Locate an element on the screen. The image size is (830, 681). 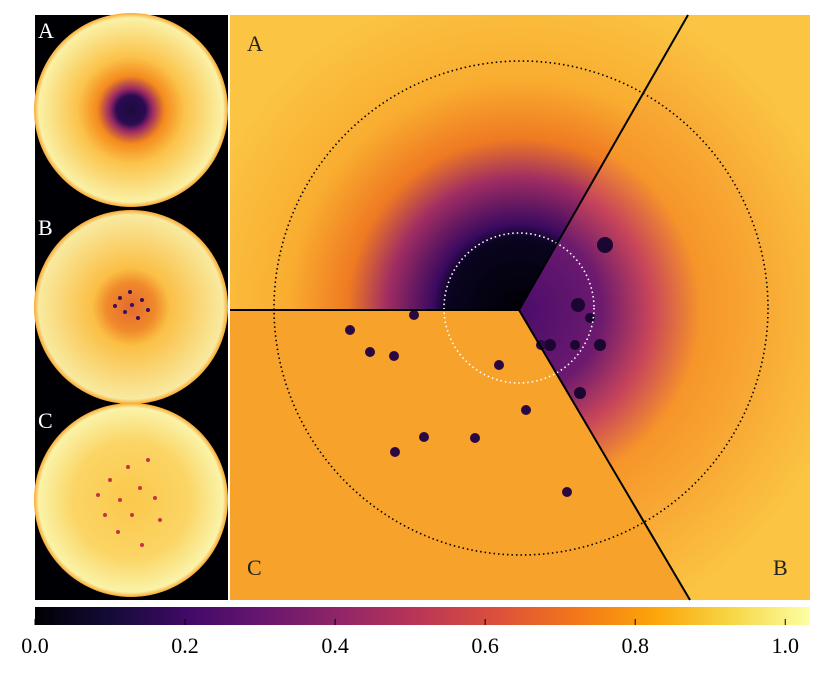
panel-label: A is located at coordinates (46, 30).